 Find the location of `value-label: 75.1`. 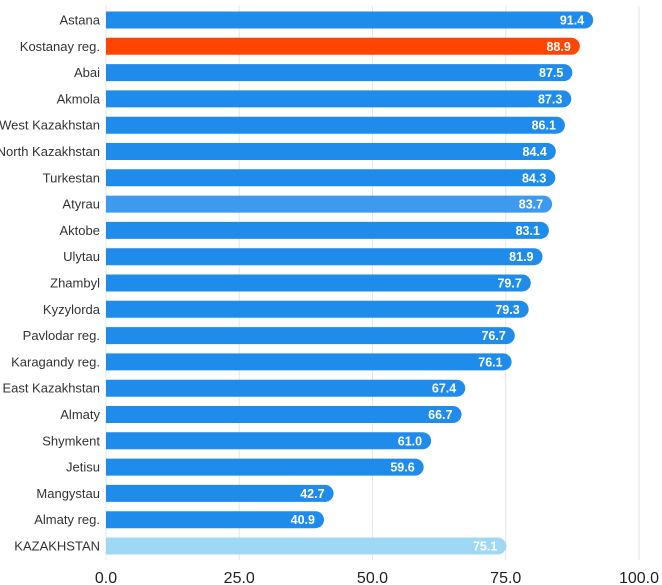

value-label: 75.1 is located at coordinates (485, 547).